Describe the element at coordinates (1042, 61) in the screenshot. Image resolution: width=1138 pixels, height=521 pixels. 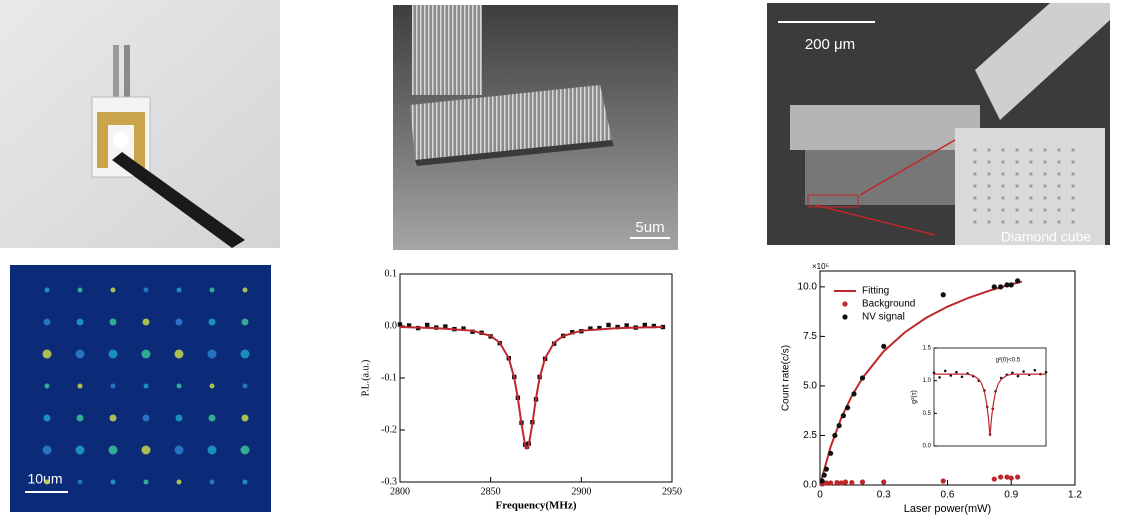
I see `tip` at that location.